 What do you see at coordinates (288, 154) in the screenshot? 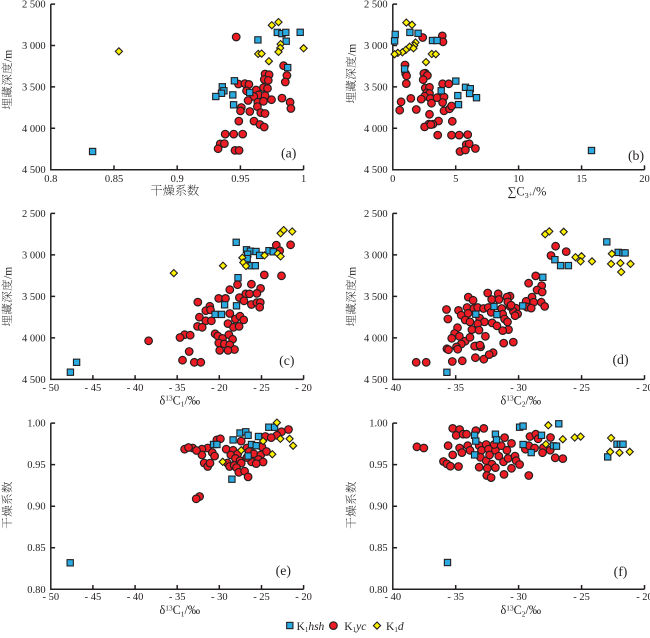
I see `svg-text: (a)` at bounding box center [288, 154].